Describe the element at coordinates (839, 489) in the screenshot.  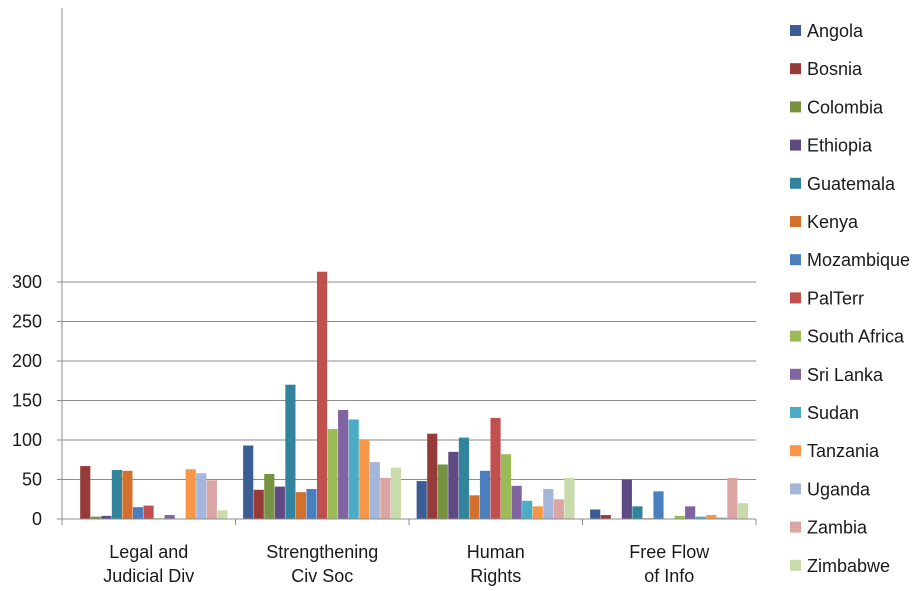
I see `legend-label: Uganda` at that location.